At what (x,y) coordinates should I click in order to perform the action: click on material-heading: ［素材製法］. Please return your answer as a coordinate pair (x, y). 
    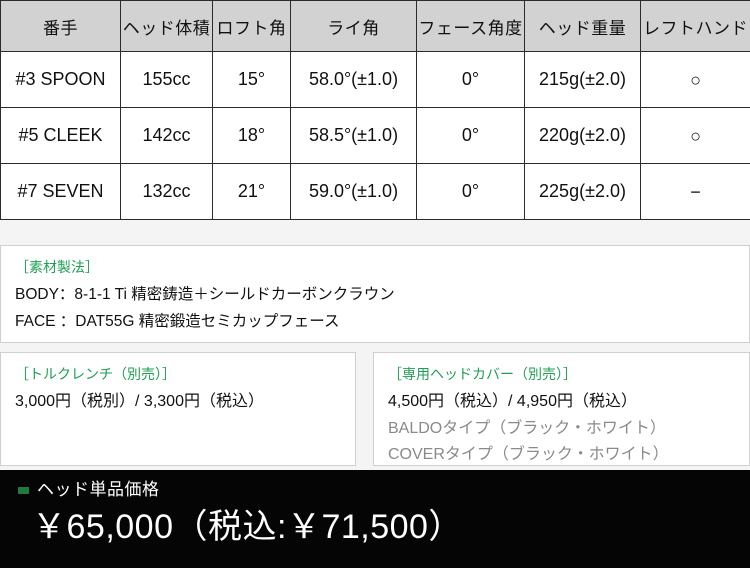
    Looking at the image, I should click on (57, 267).